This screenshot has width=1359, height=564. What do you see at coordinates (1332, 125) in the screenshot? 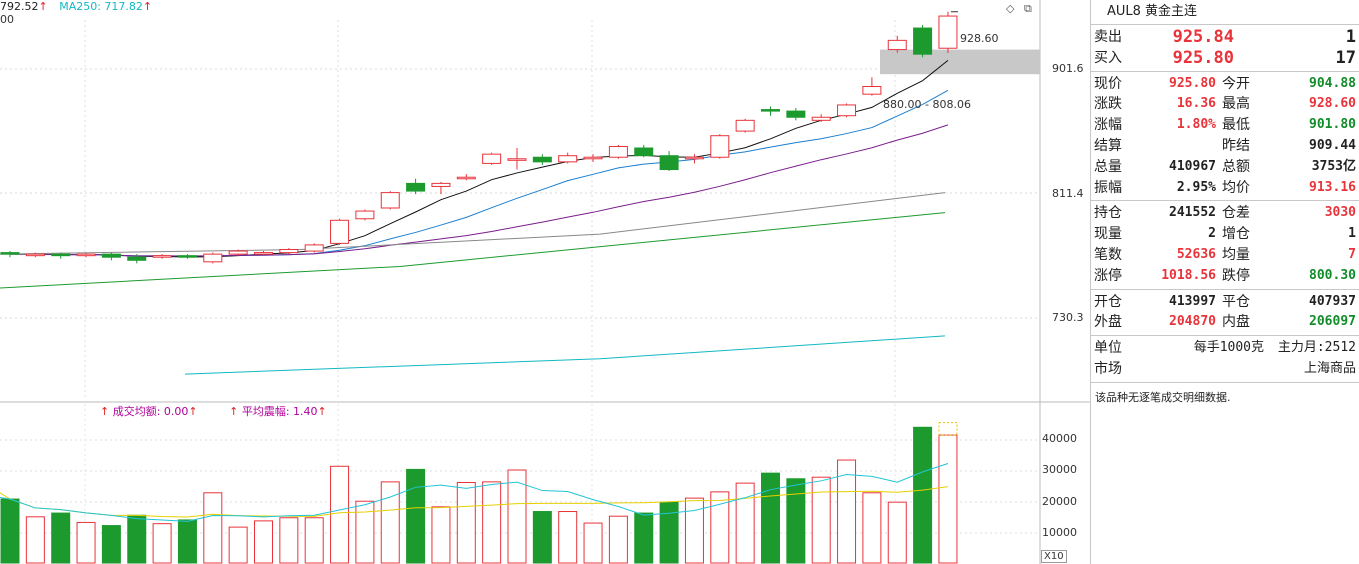
I see `stat-value: 901.80` at bounding box center [1332, 125].